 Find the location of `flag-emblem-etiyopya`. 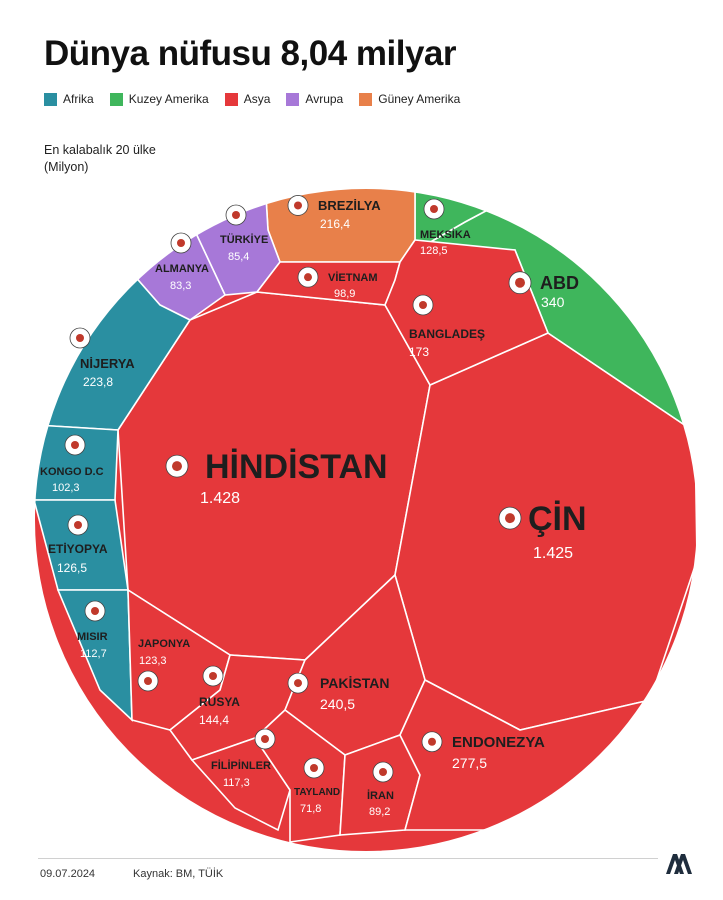

flag-emblem-etiyopya is located at coordinates (78, 525).